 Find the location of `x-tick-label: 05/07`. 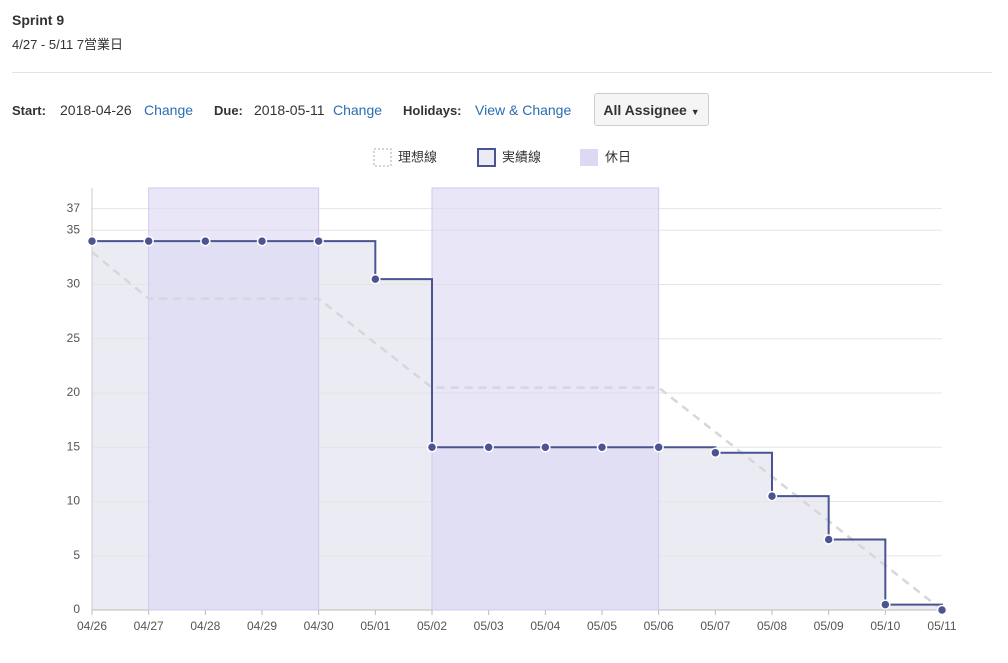

x-tick-label: 05/07 is located at coordinates (715, 626).